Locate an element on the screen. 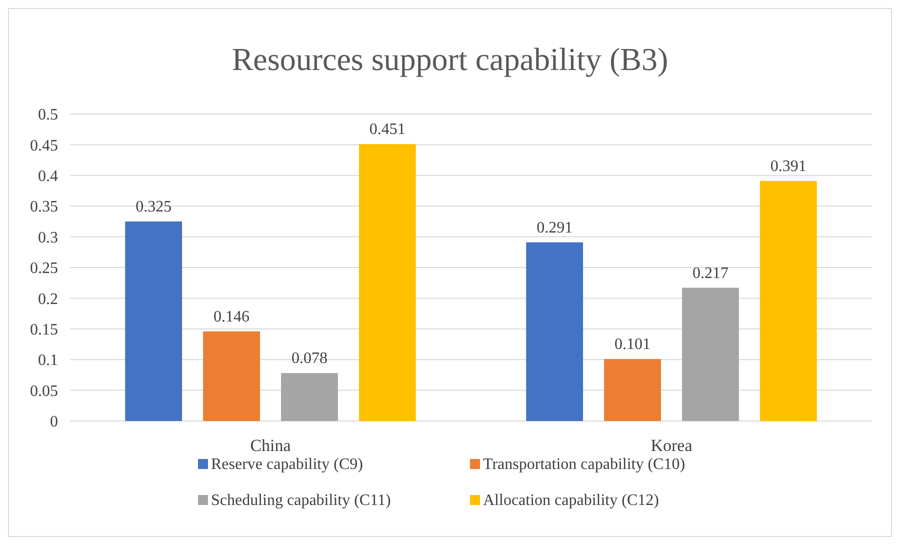 The height and width of the screenshot is (545, 900). x-tick-label: China is located at coordinates (271, 445).